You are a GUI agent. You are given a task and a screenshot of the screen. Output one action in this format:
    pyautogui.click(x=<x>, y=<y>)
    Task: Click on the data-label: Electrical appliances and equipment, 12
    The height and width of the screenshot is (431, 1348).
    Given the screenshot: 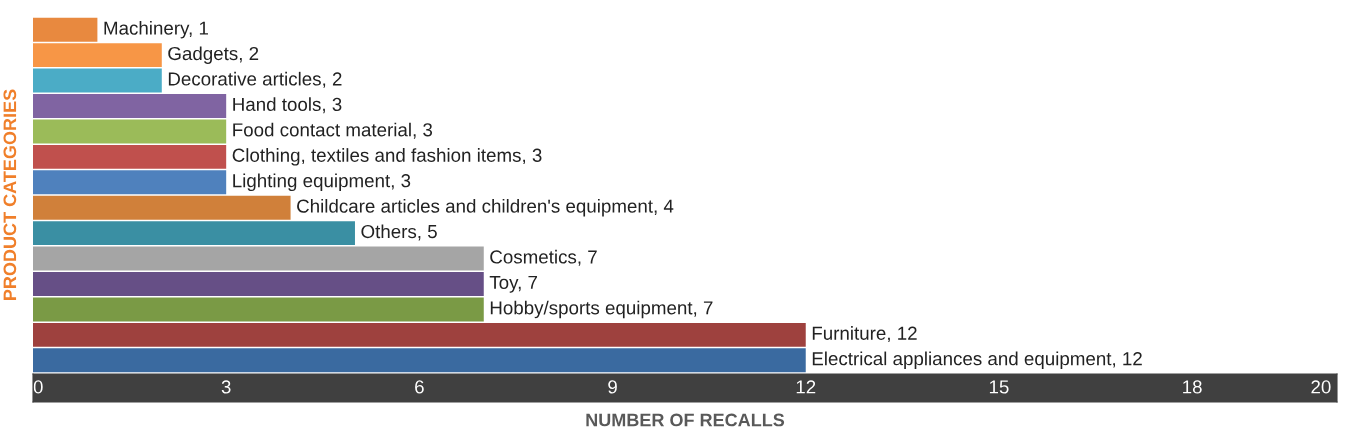 What is the action you would take?
    pyautogui.click(x=977, y=360)
    